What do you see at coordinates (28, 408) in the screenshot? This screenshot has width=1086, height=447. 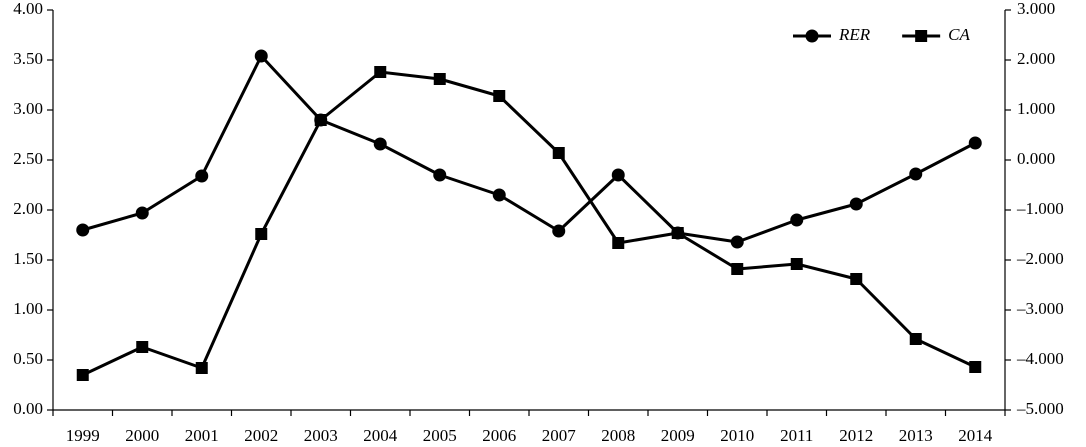 I see `y-tick-label: 0.00` at bounding box center [28, 408].